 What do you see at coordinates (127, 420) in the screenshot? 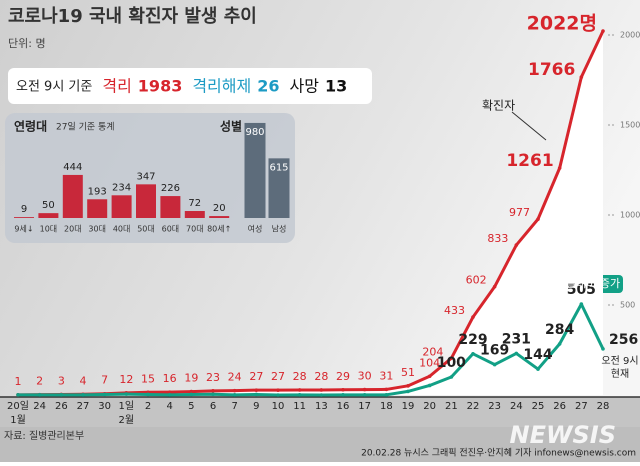
I see `x-sublabel: 2월` at bounding box center [127, 420].